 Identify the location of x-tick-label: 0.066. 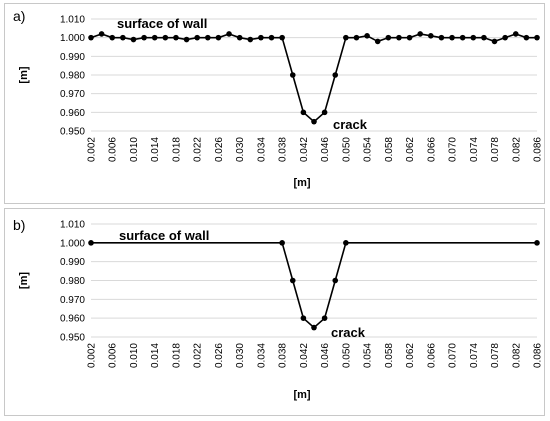
(431, 355).